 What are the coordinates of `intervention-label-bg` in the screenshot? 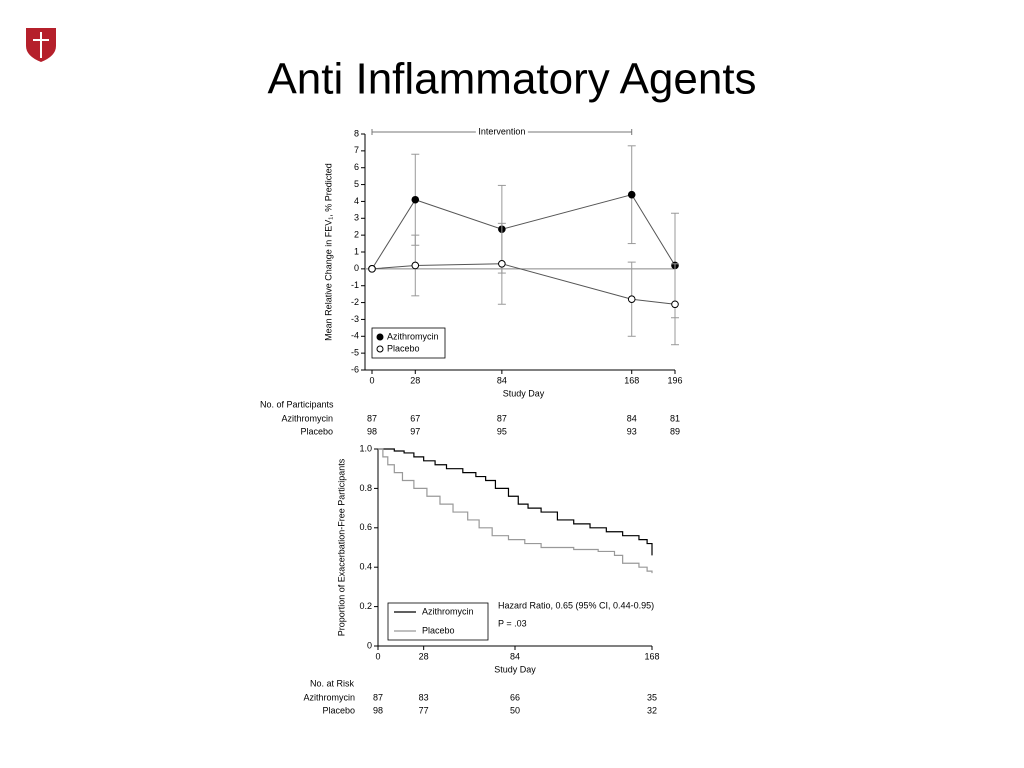 It's located at (501, 132).